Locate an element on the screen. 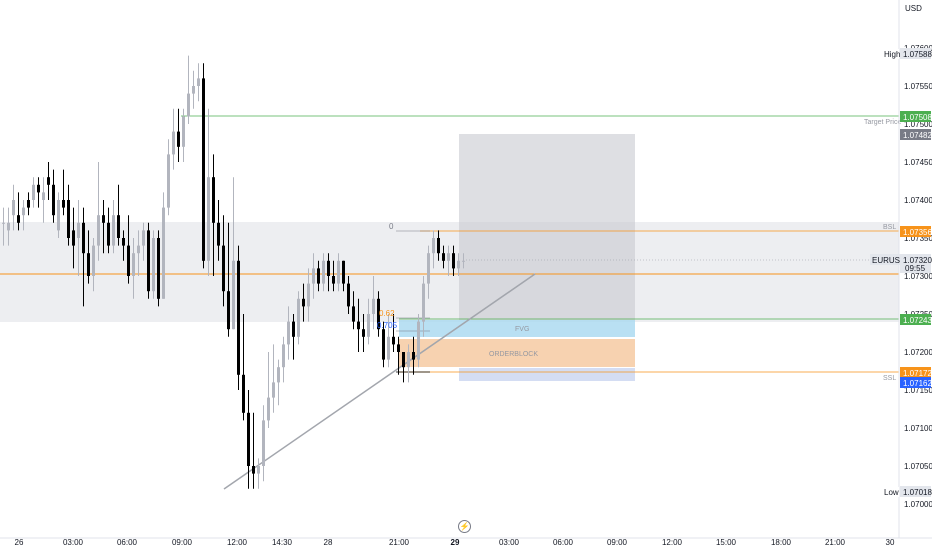 This screenshot has height=550, width=932. high-value: 1.07588 is located at coordinates (917, 54).